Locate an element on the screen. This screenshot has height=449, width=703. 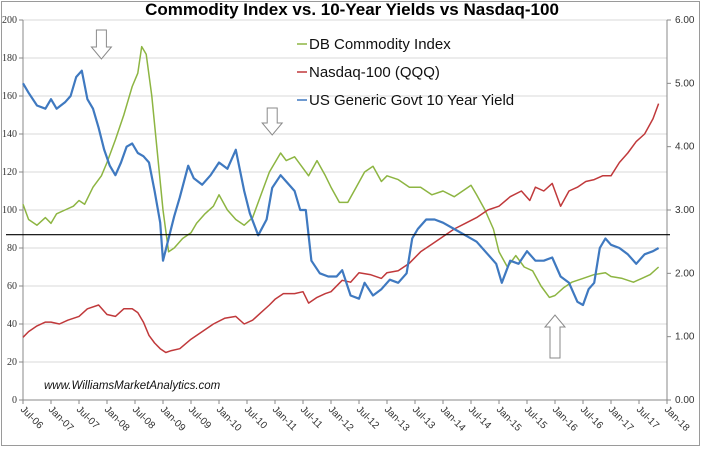
up-arrow-icon is located at coordinates (555, 336).